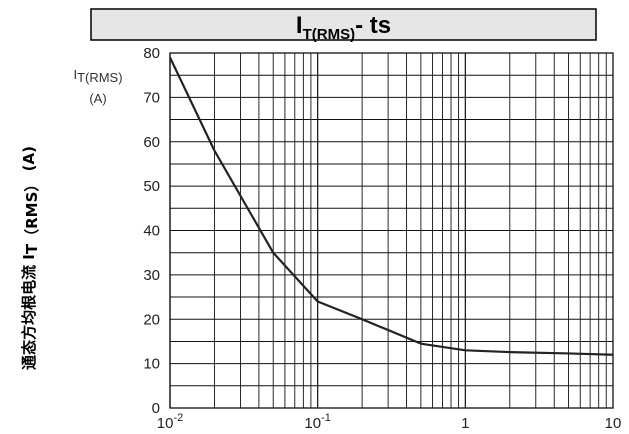 The width and height of the screenshot is (629, 434). Describe the element at coordinates (389, 422) in the screenshot. I see `x-tick-labels: 10⁻² 10⁻¹ 1 10` at that location.